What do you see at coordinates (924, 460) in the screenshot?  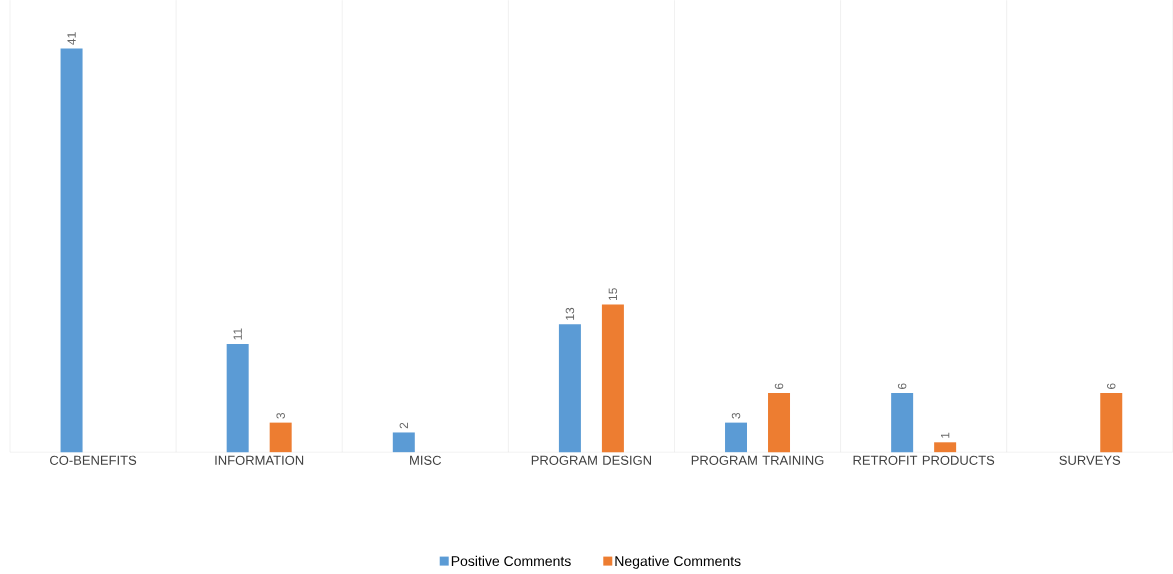 I see `x-tick-label: RETROFIT PRODUCTS` at bounding box center [924, 460].